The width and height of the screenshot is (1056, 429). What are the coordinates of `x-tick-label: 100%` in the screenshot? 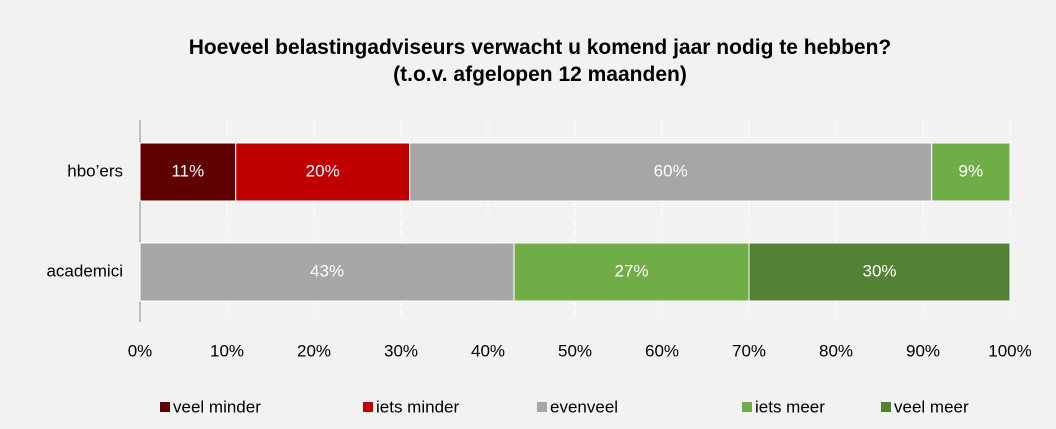 It's located at (1009, 350).